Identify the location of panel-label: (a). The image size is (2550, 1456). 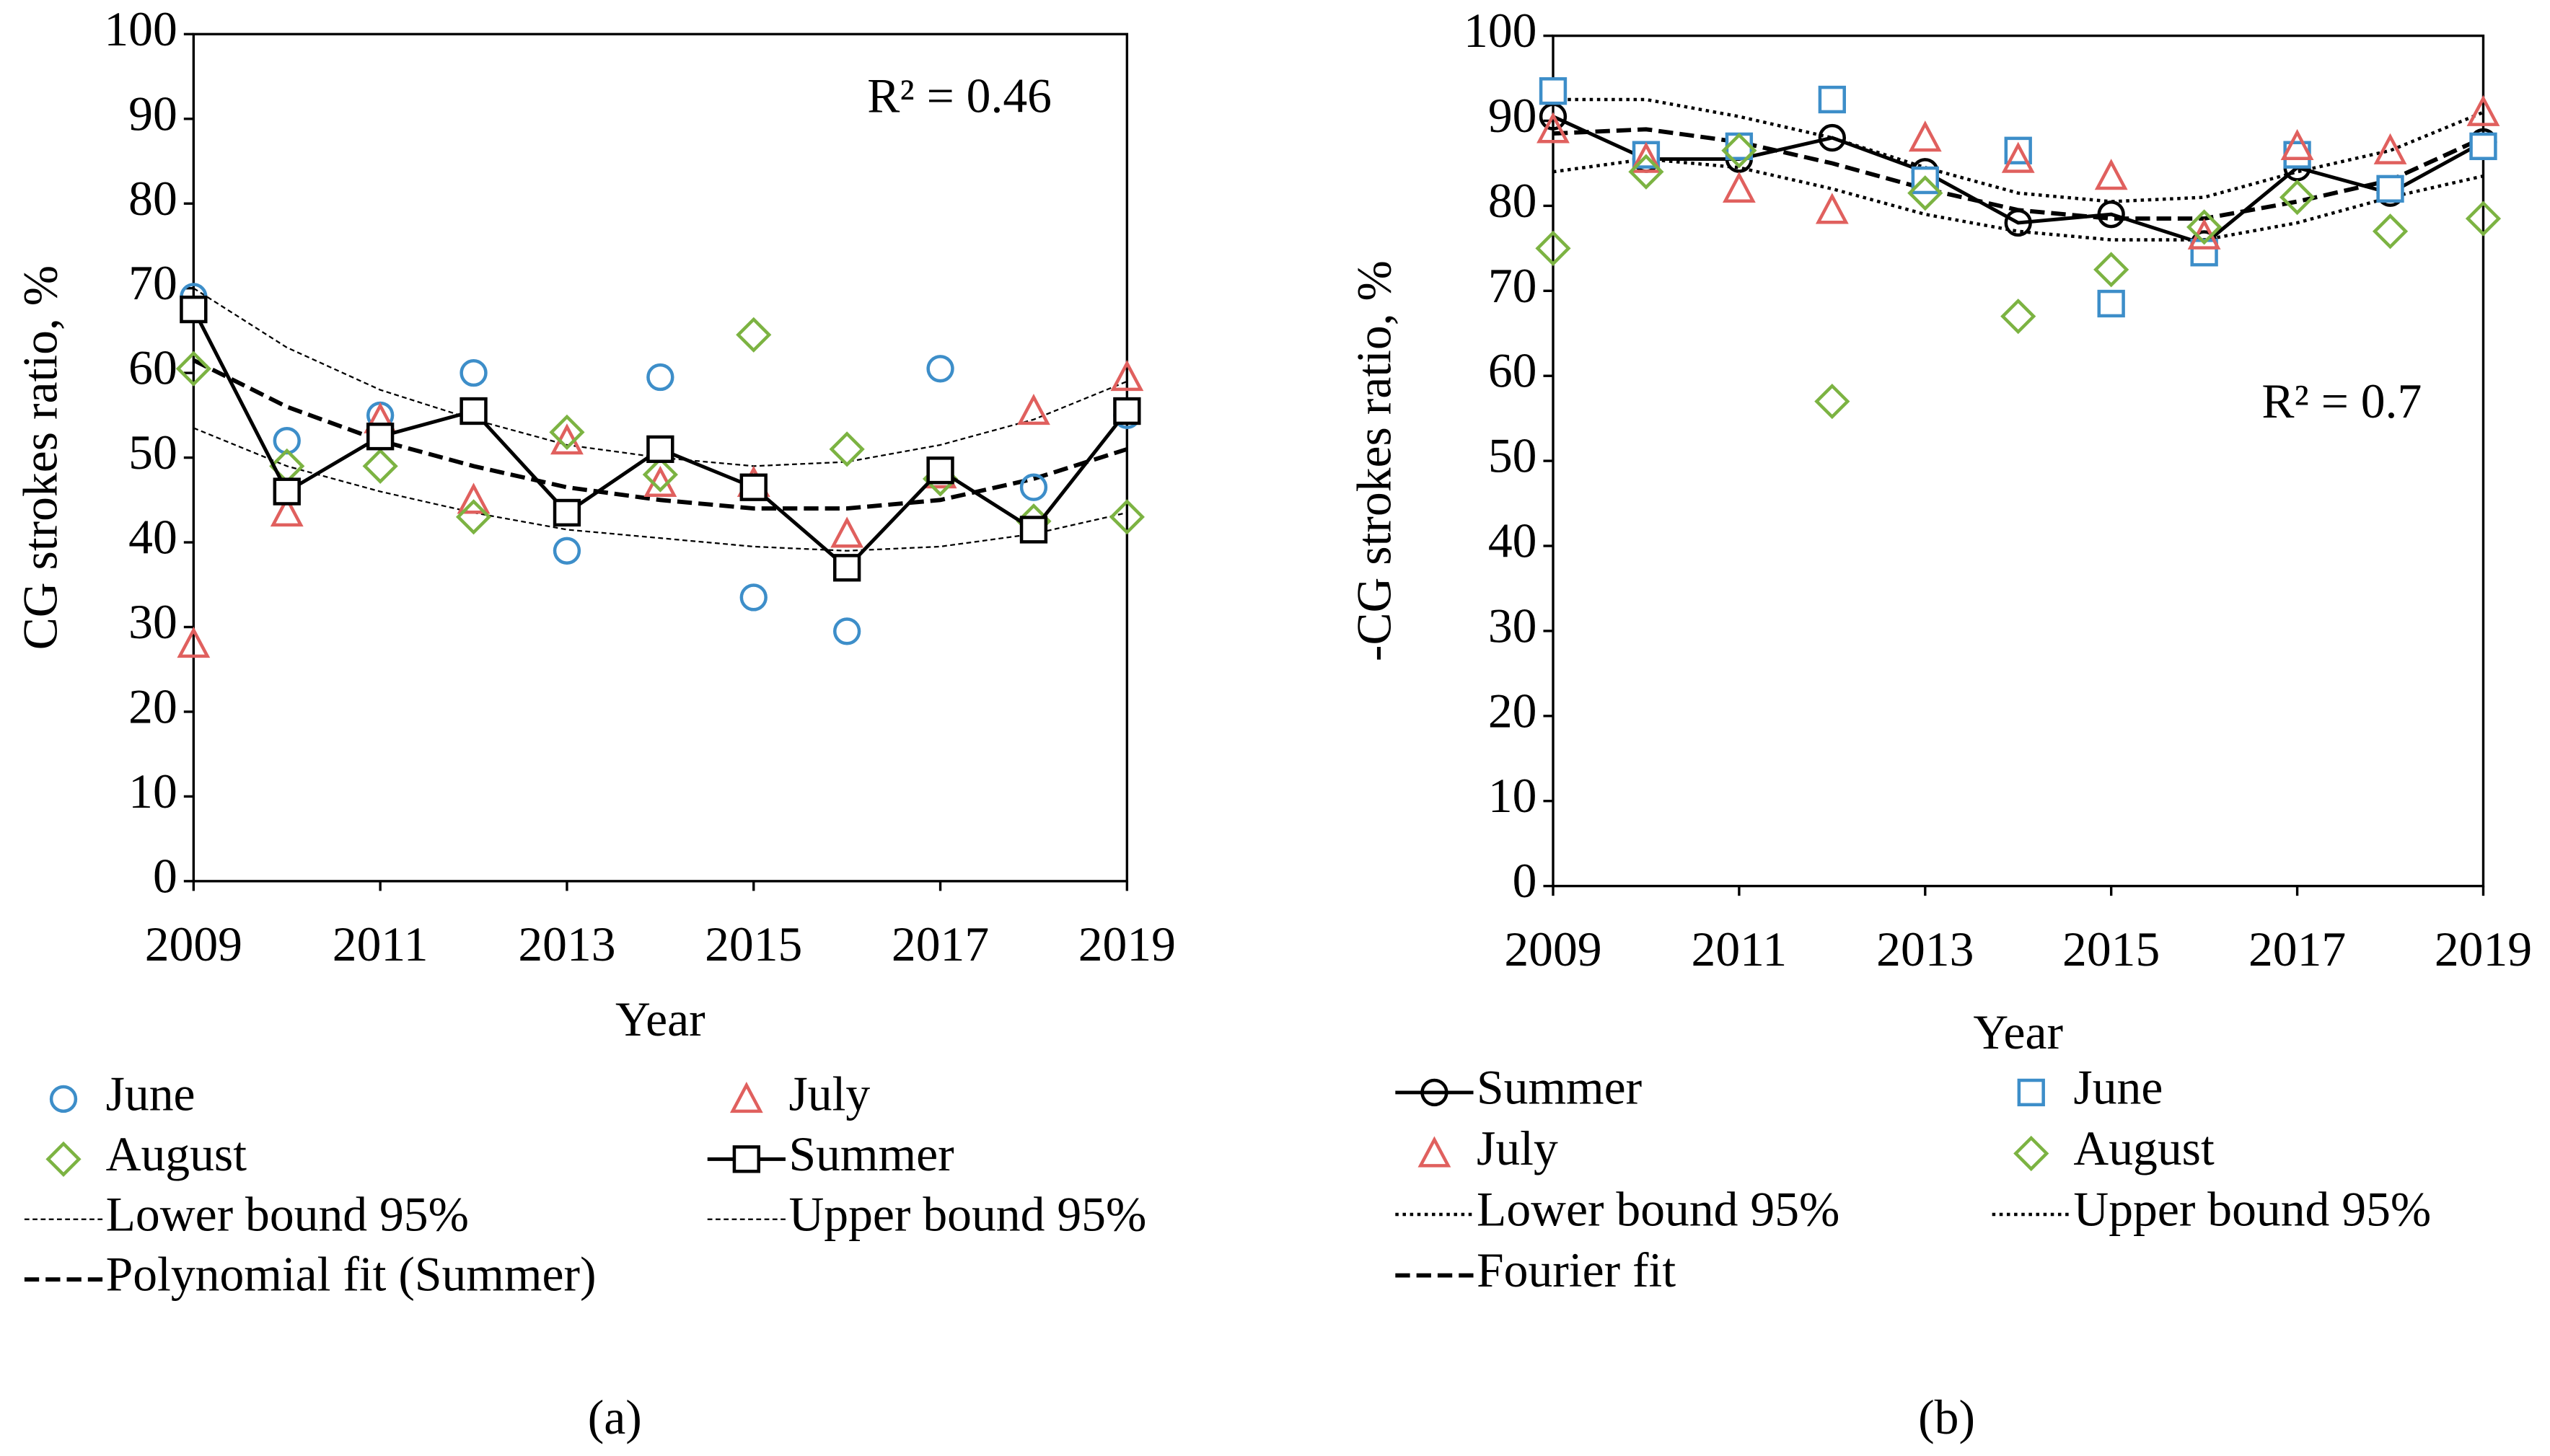
(615, 1417).